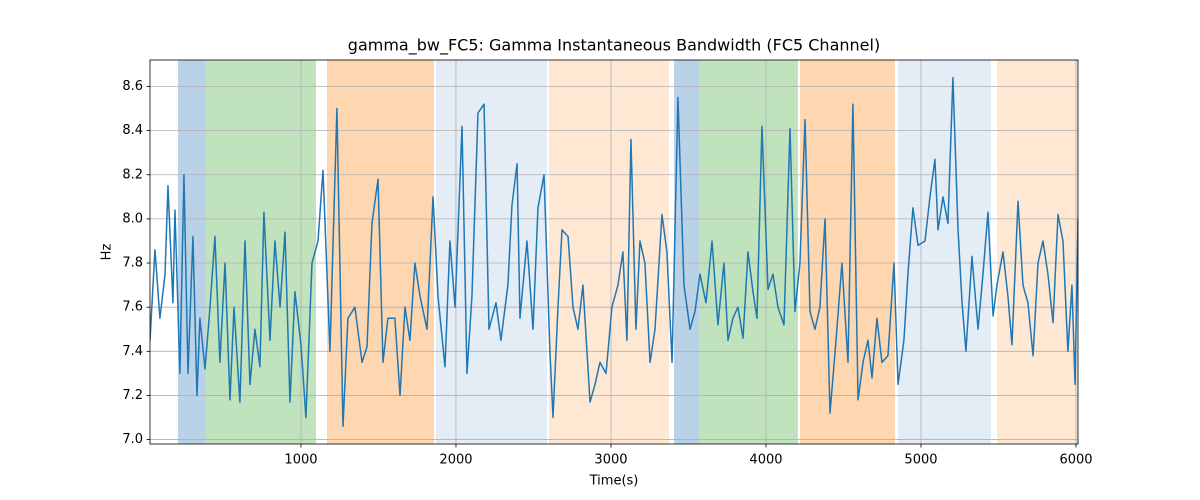 The height and width of the screenshot is (500, 1200). What do you see at coordinates (132, 351) in the screenshot?
I see `y-tick-label: 7.4` at bounding box center [132, 351].